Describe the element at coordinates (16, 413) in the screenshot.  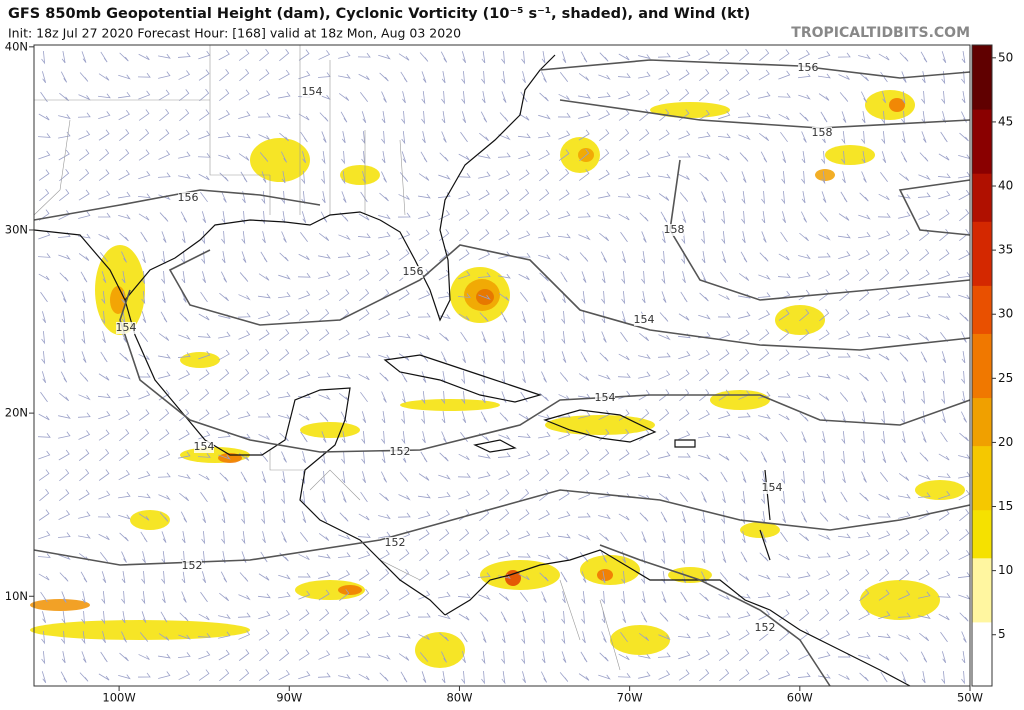
I see `lat-tick-label: 20N` at that location.